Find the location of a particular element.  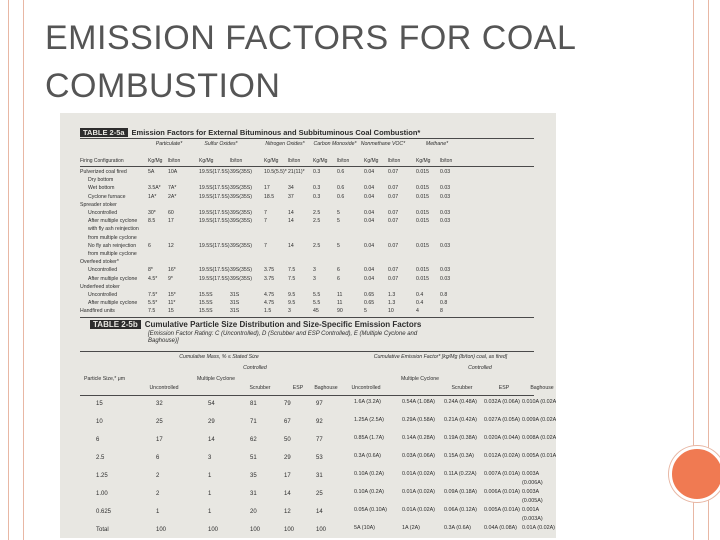

table-a-cell: 0.015 is located at coordinates (422, 213).